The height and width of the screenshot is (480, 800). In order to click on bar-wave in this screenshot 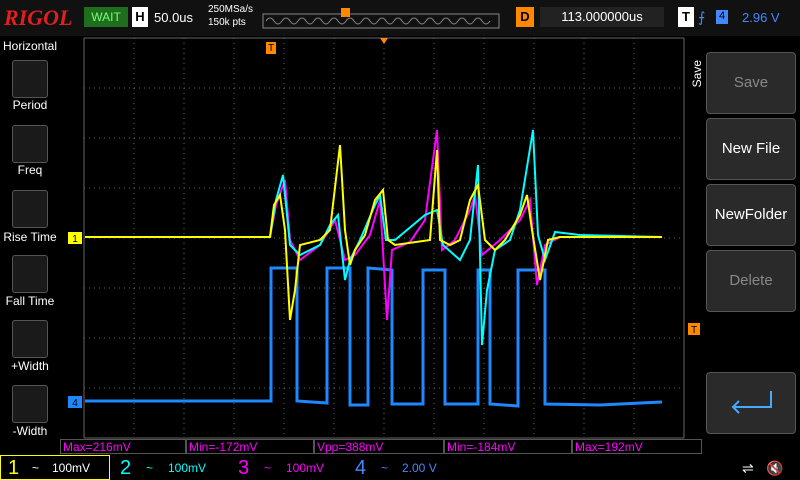, I will do `click(378, 21)`.